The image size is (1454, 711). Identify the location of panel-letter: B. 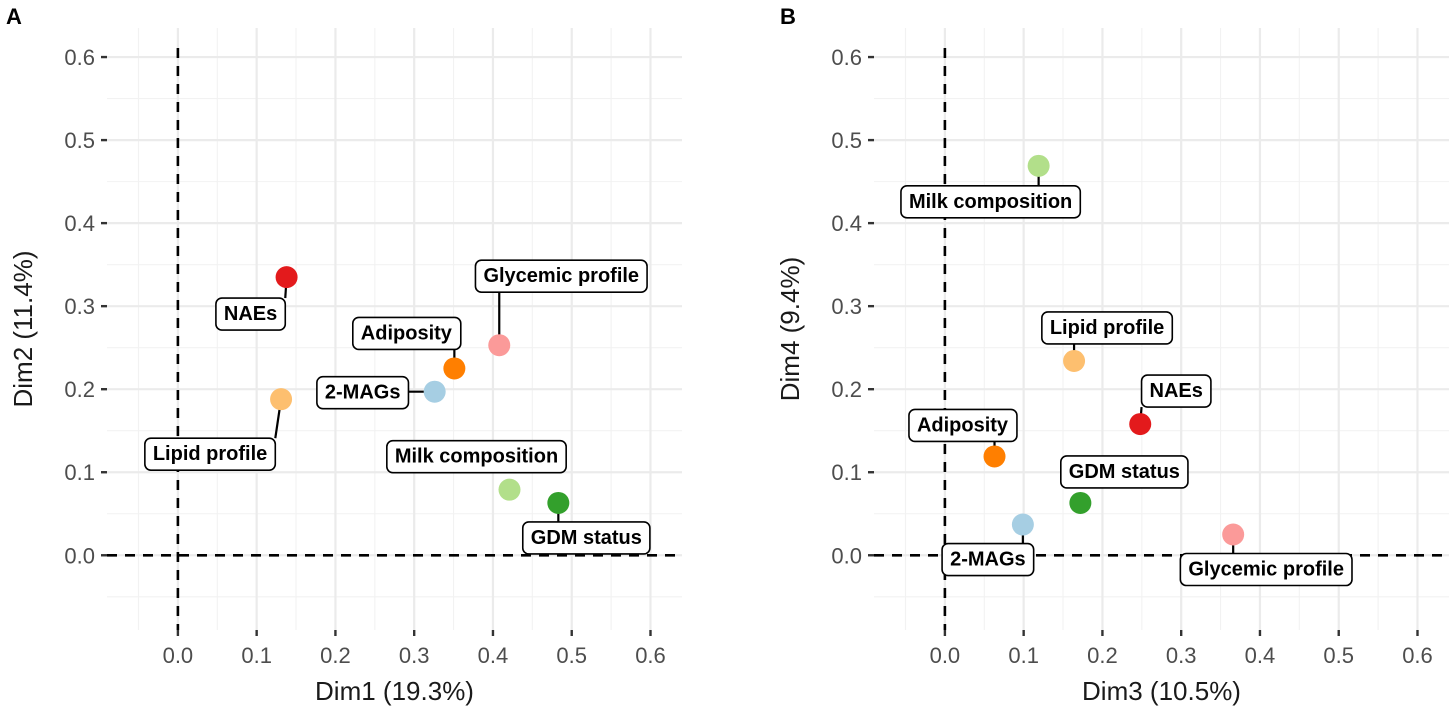
(788, 16).